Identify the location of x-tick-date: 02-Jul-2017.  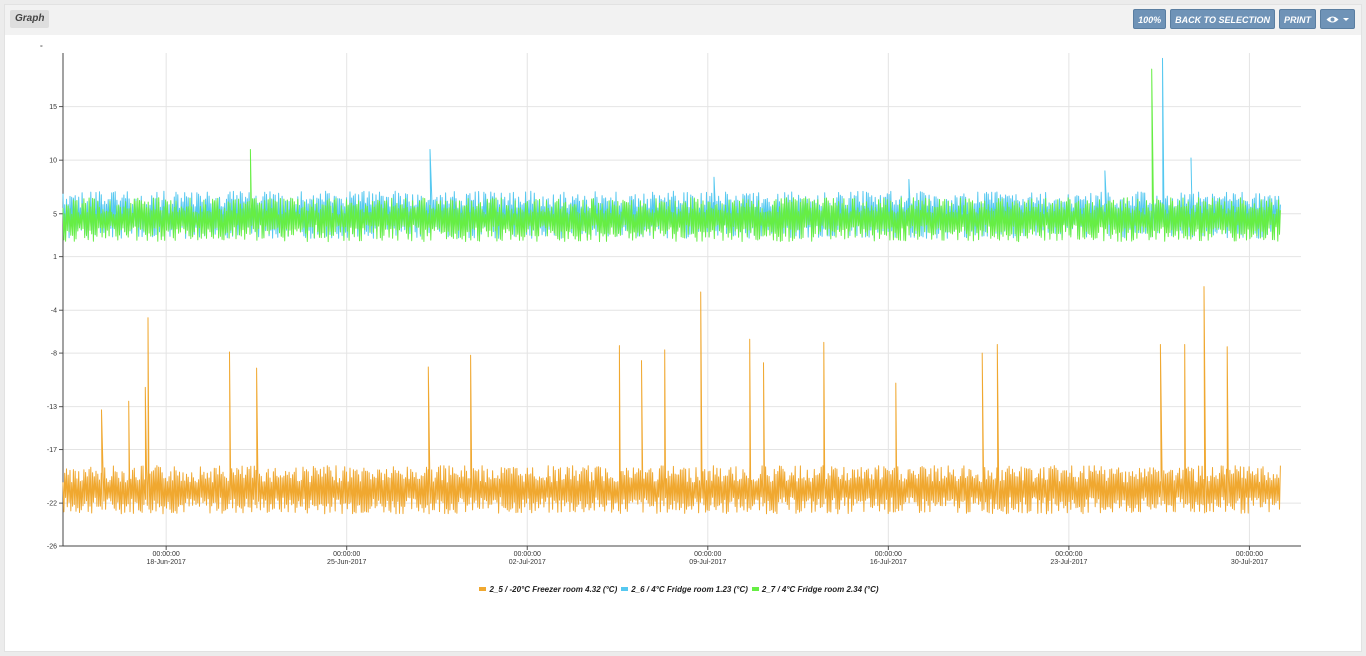
(527, 562).